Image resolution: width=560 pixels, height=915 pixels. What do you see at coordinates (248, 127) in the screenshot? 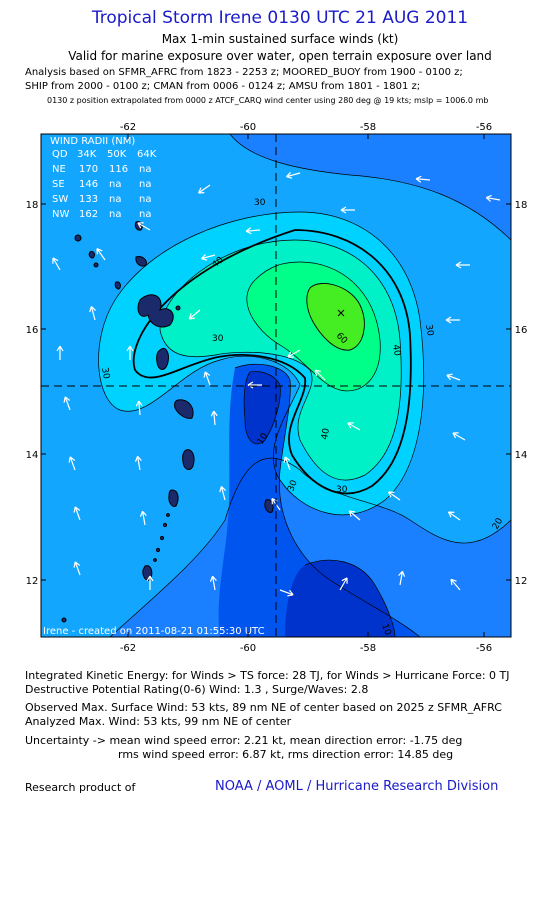
I see `x-tick-label-top: -60` at bounding box center [248, 127].